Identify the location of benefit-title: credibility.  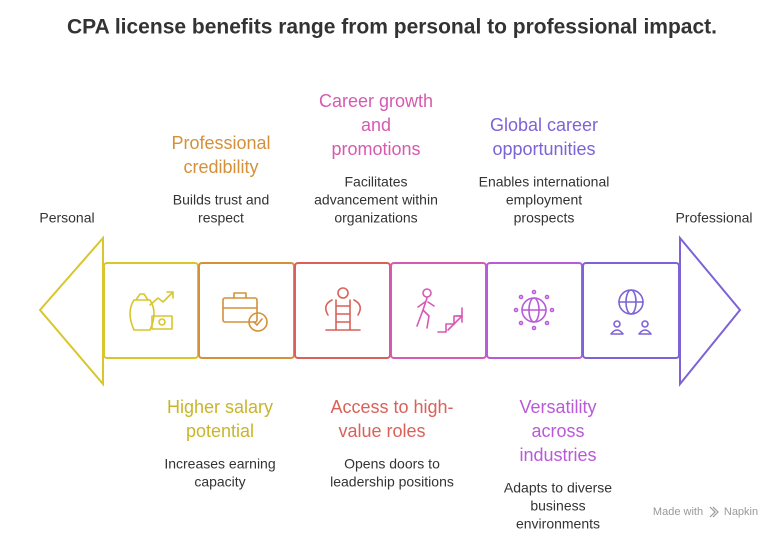
(220, 167).